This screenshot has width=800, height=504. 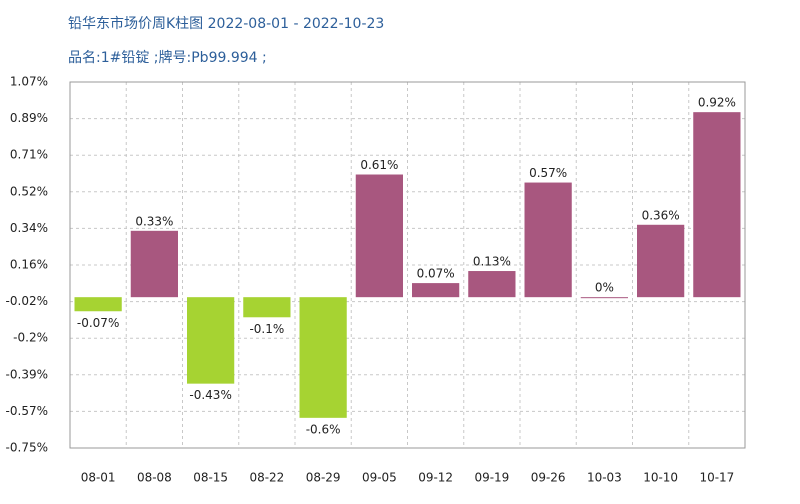 I want to click on y-tick-label: -0.57%, so click(x=27, y=411).